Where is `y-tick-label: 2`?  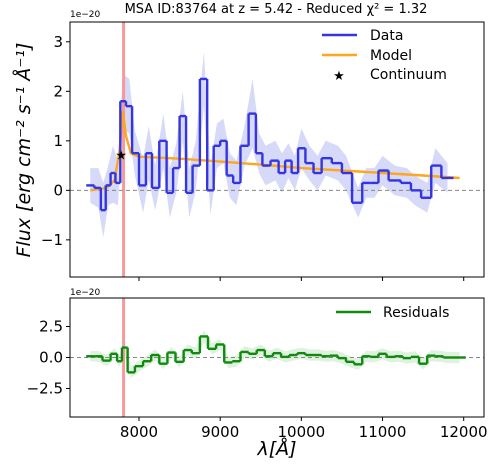 y-tick-label: 2 is located at coordinates (58, 91).